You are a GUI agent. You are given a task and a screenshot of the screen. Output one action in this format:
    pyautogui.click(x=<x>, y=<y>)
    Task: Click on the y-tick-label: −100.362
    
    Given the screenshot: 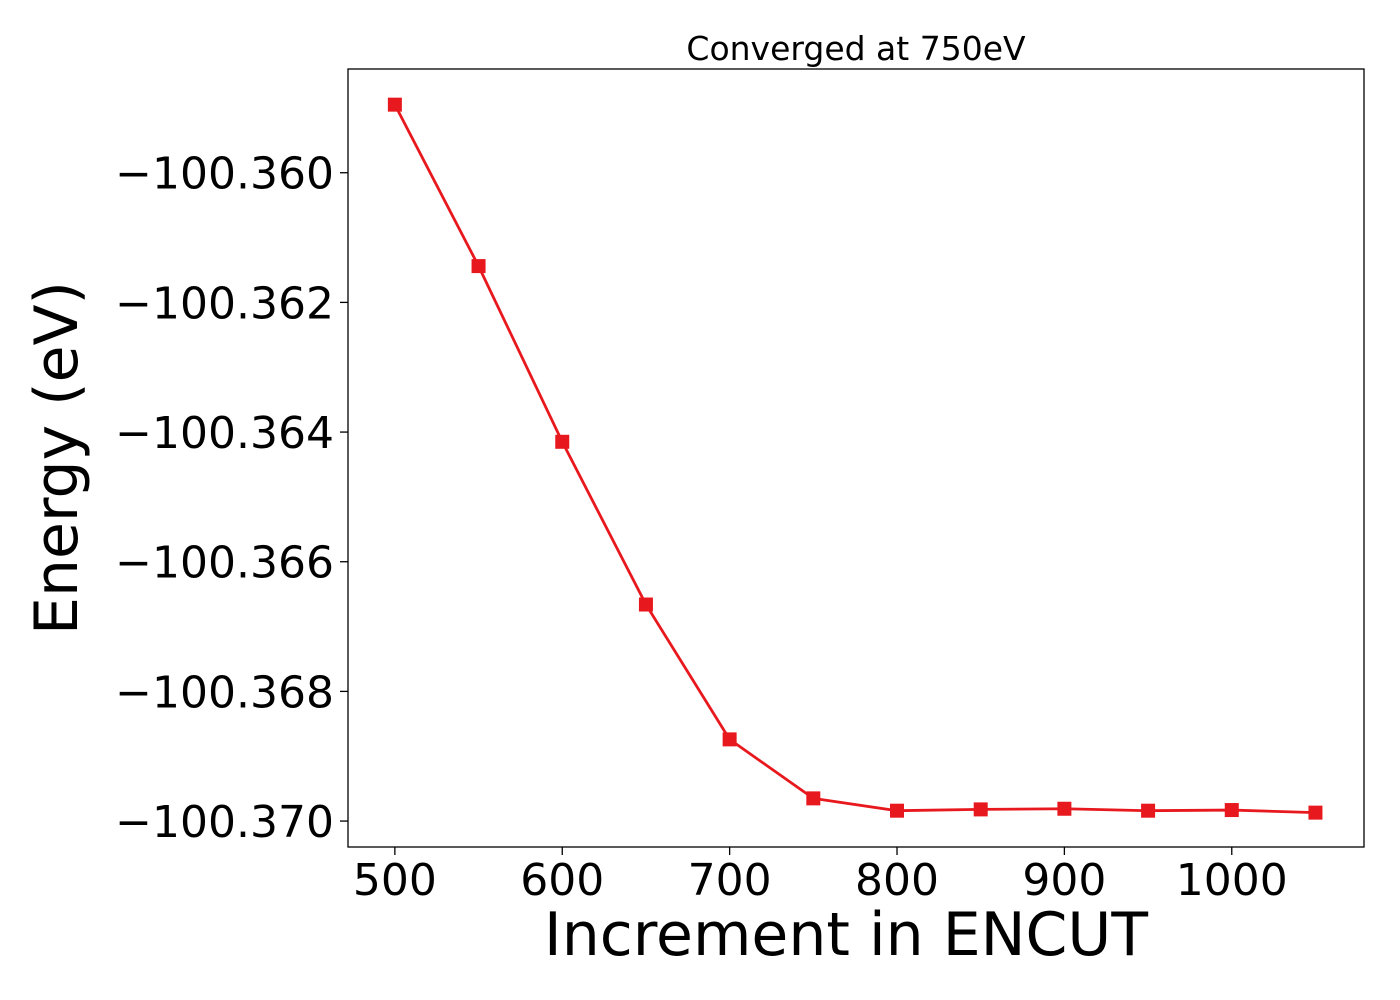 What is the action you would take?
    pyautogui.click(x=224, y=303)
    